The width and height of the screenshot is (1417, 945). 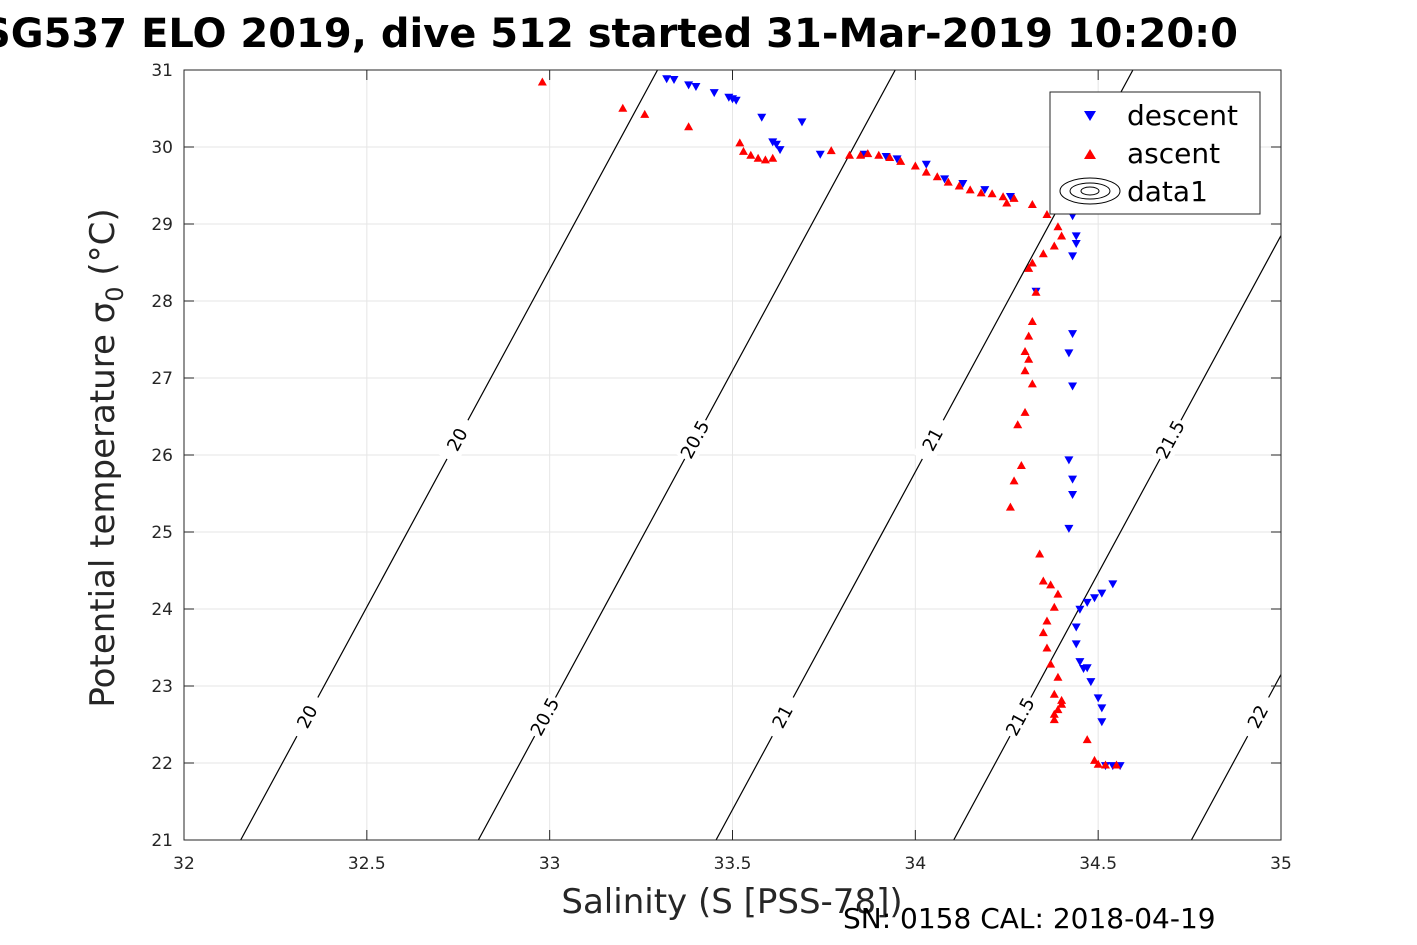 What do you see at coordinates (1090, 116) in the screenshot?
I see `legend-descent-marker` at bounding box center [1090, 116].